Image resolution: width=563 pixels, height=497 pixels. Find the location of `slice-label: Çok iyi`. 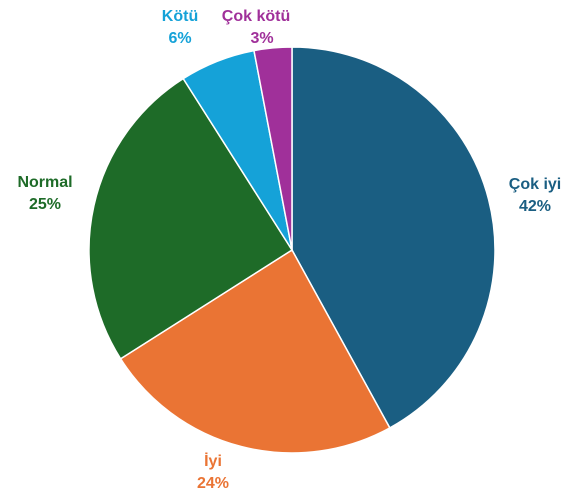

slice-label: Çok iyi is located at coordinates (535, 184).